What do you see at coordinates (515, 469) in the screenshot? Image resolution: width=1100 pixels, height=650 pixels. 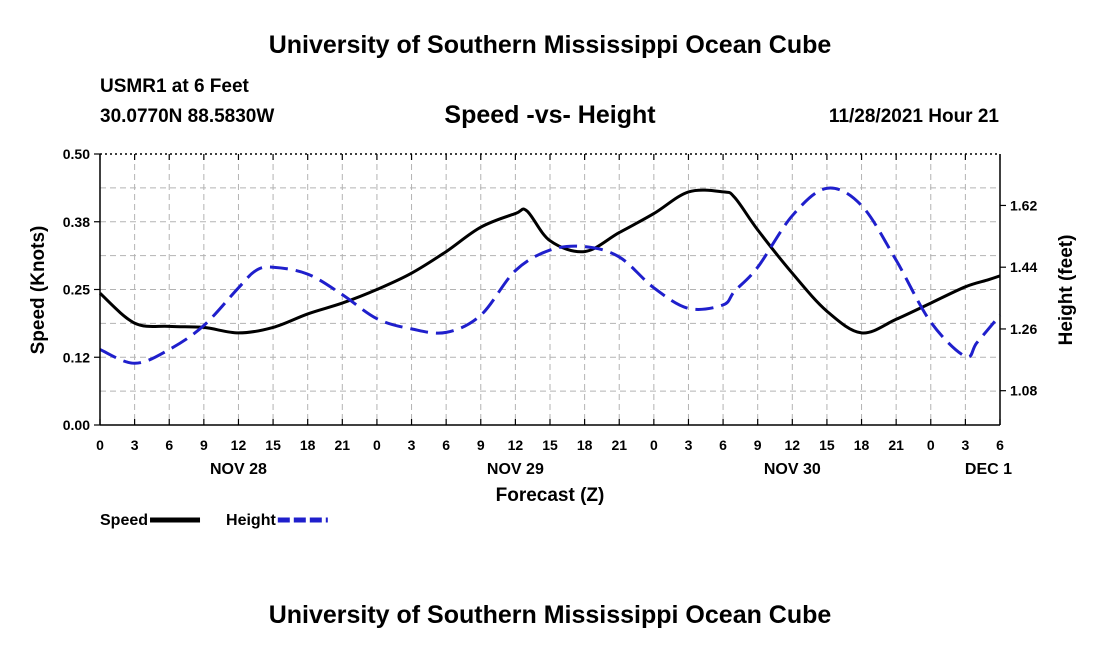 I see `day-label: NOV 29` at bounding box center [515, 469].